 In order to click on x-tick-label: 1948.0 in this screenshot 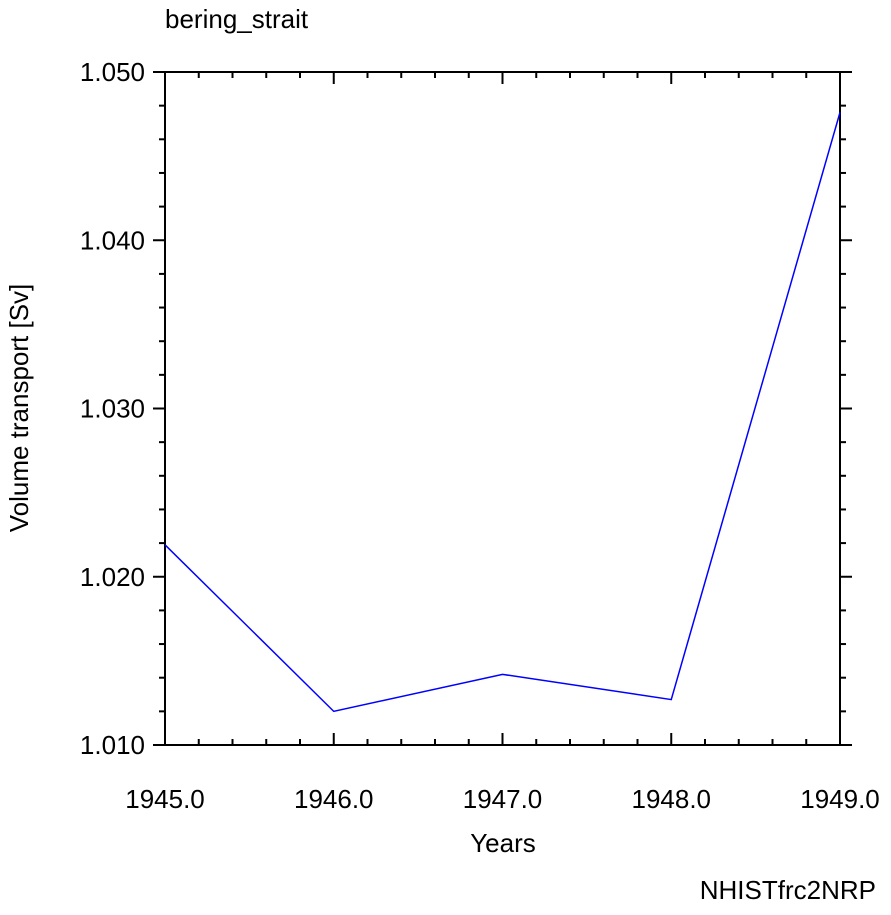, I will do `click(671, 799)`.